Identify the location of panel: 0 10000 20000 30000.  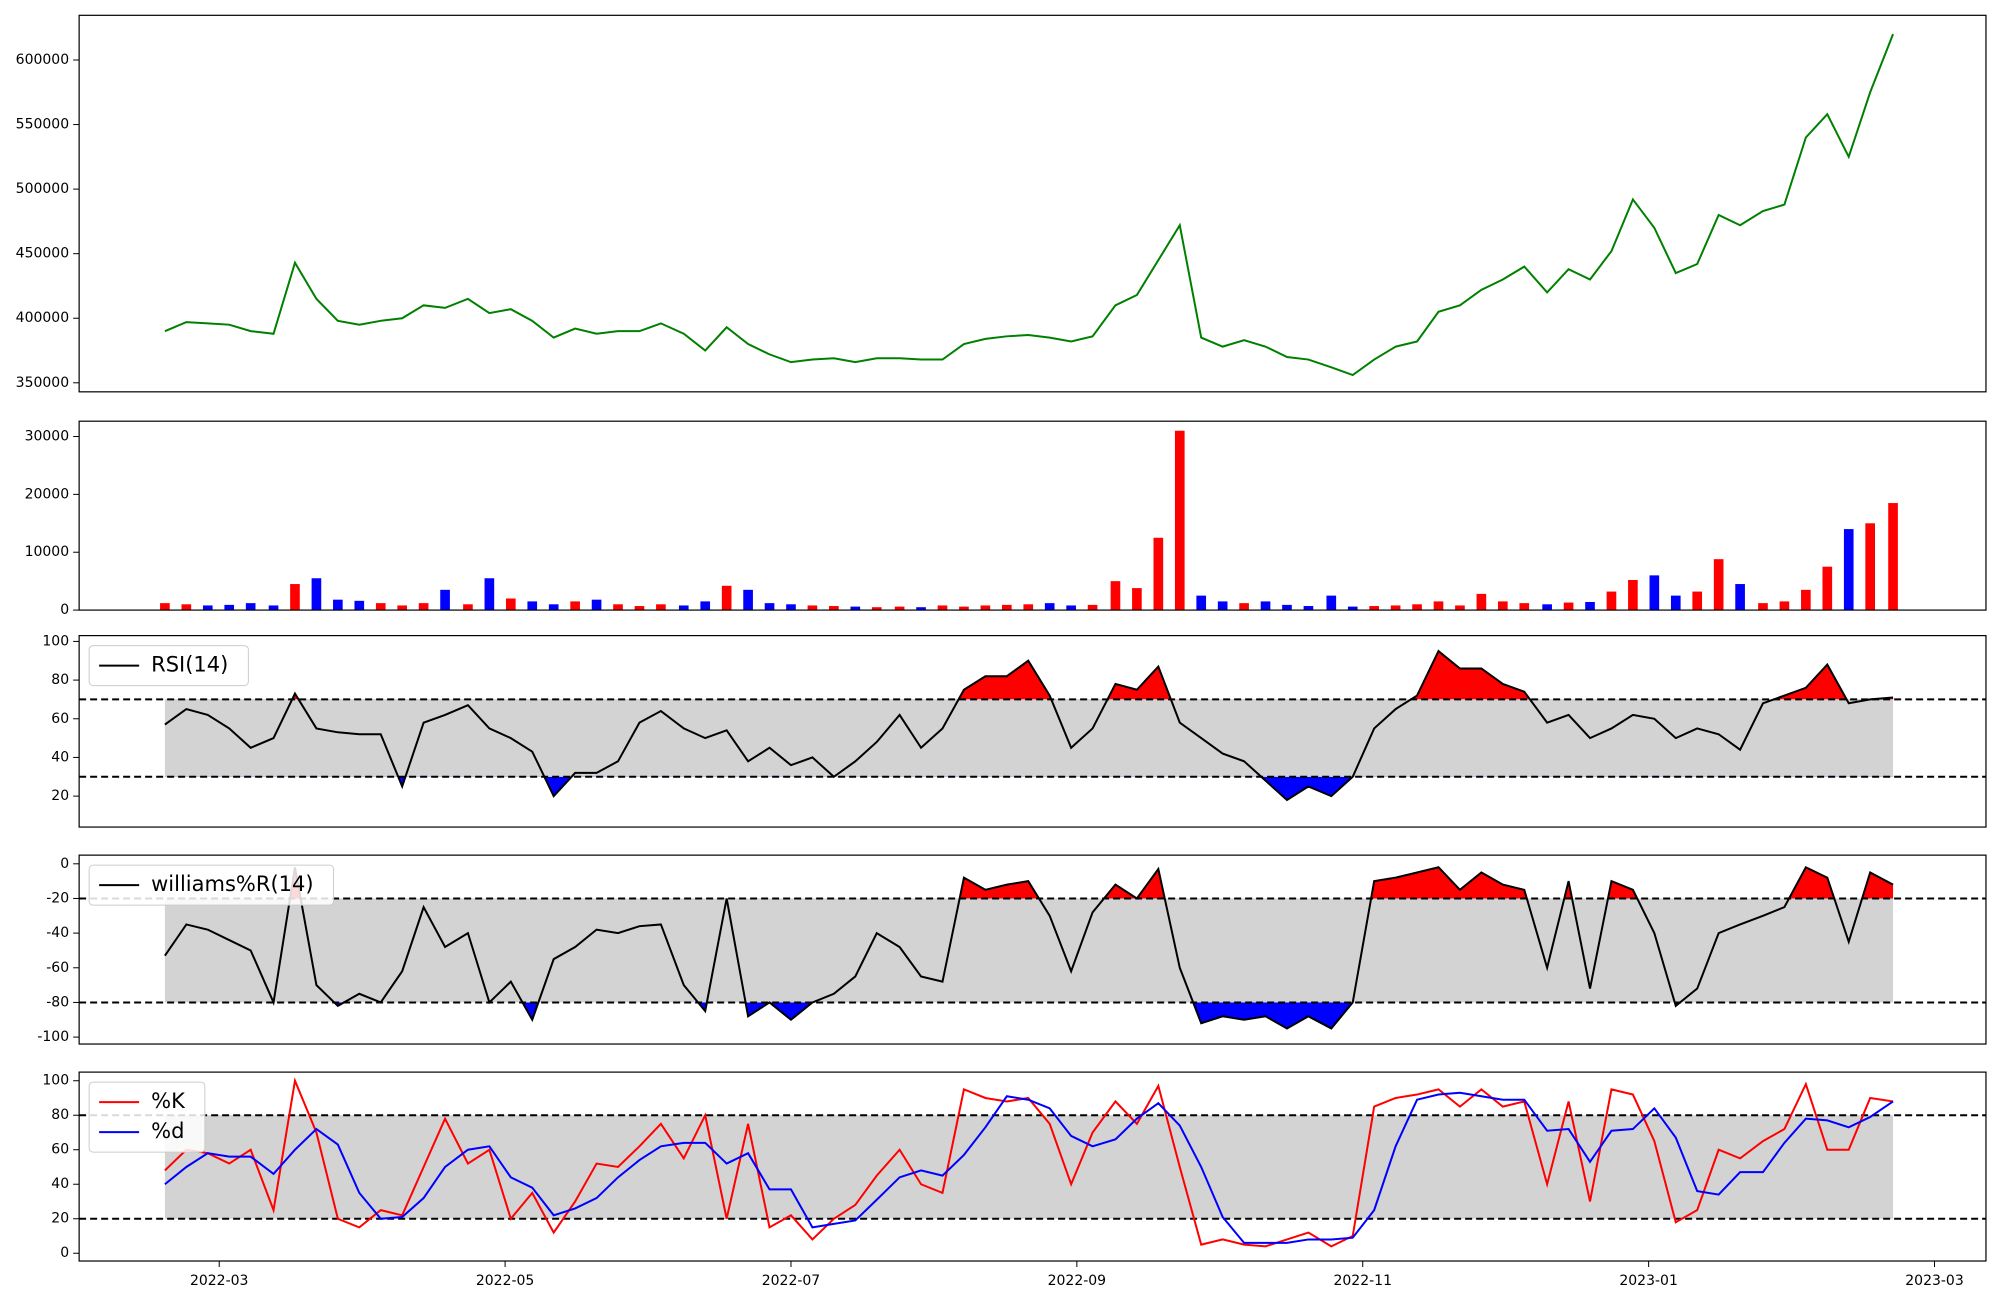
(1006, 519).